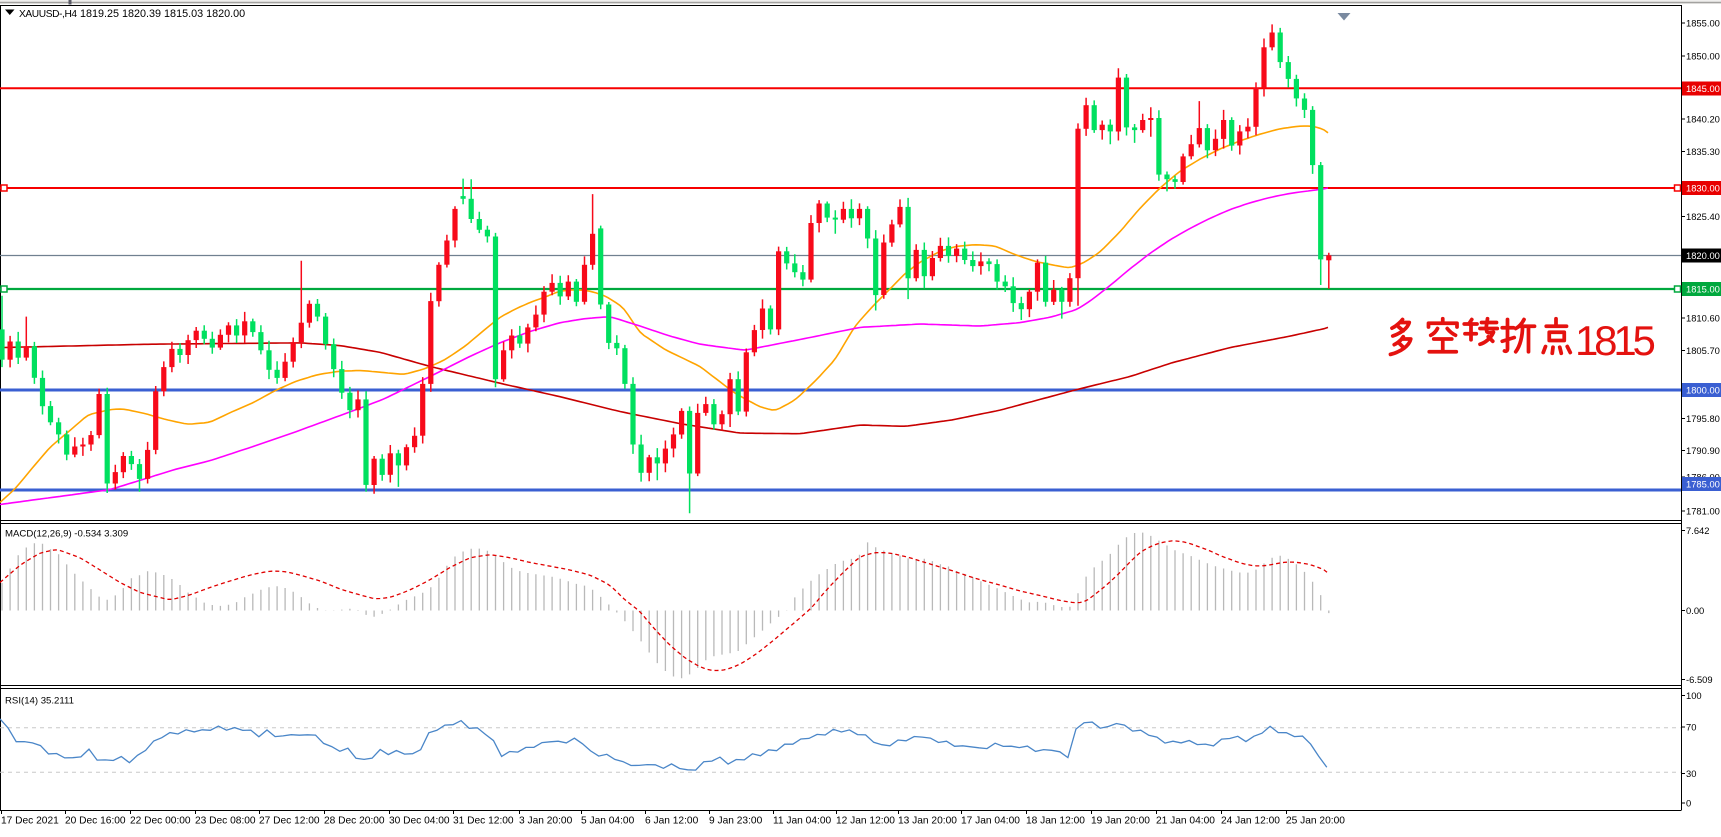 The height and width of the screenshot is (837, 1721). I want to click on svg-text: 1815, so click(1614, 340).